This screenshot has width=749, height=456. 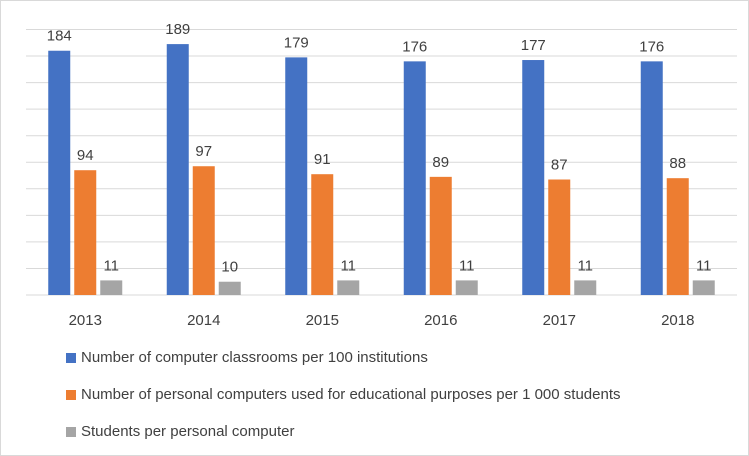 I want to click on data-label: 10, so click(x=229, y=267).